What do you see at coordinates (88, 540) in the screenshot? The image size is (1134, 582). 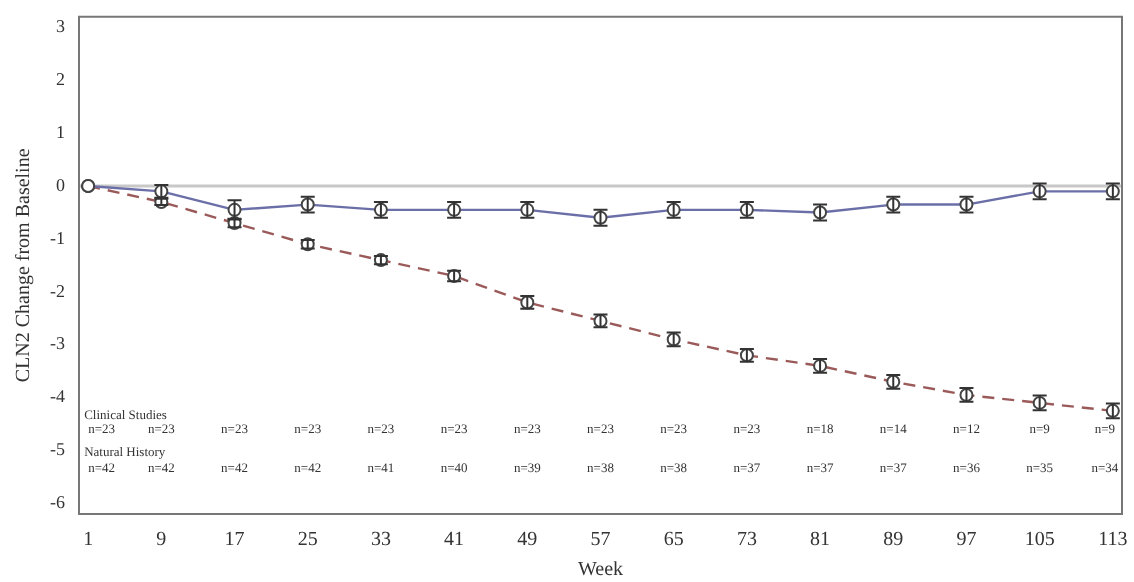 I see `x-tick-label: 1` at bounding box center [88, 540].